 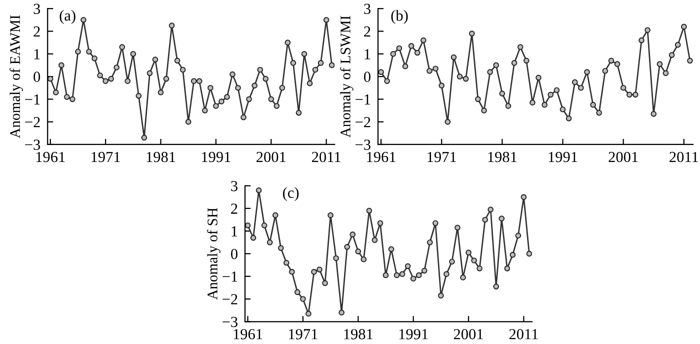 What do you see at coordinates (399, 17) in the screenshot?
I see `annotation: (b)` at bounding box center [399, 17].